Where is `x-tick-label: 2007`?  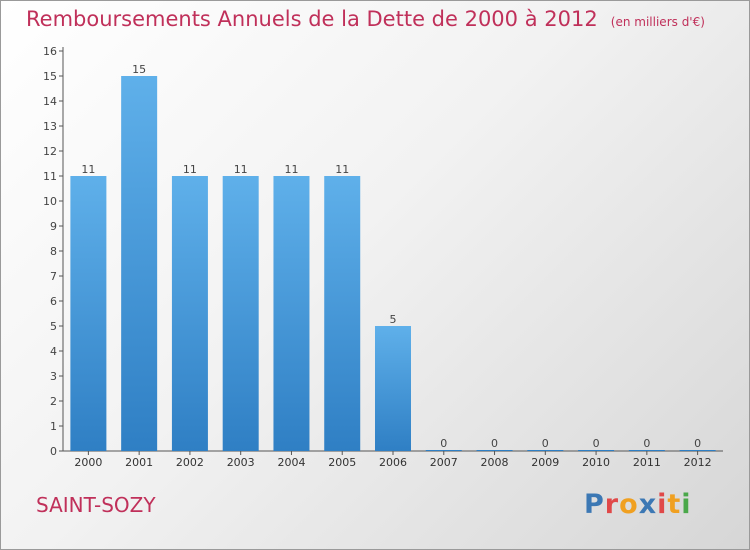 x-tick-label: 2007 is located at coordinates (444, 462).